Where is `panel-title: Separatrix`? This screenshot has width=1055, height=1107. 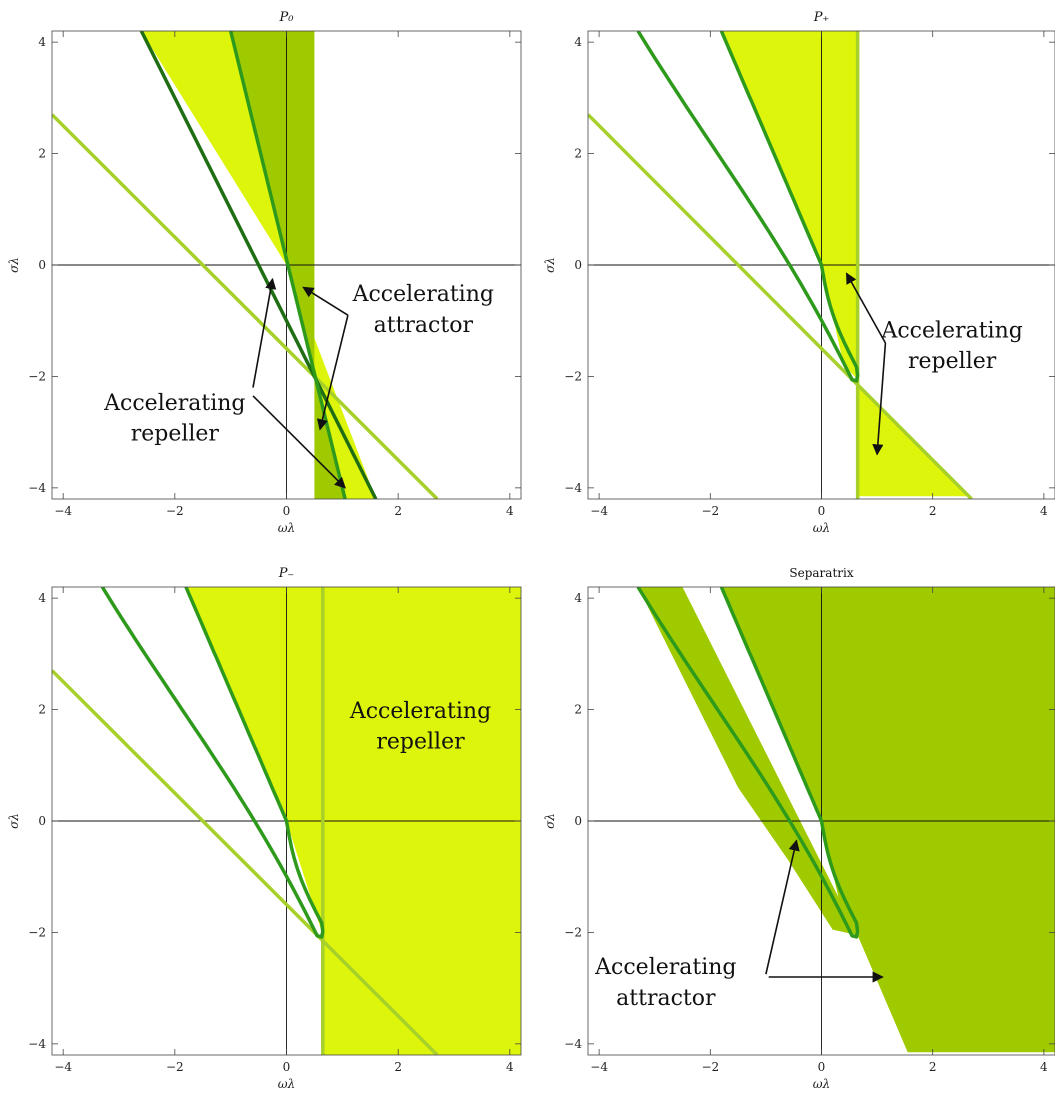
panel-title: Separatrix is located at coordinates (821, 573).